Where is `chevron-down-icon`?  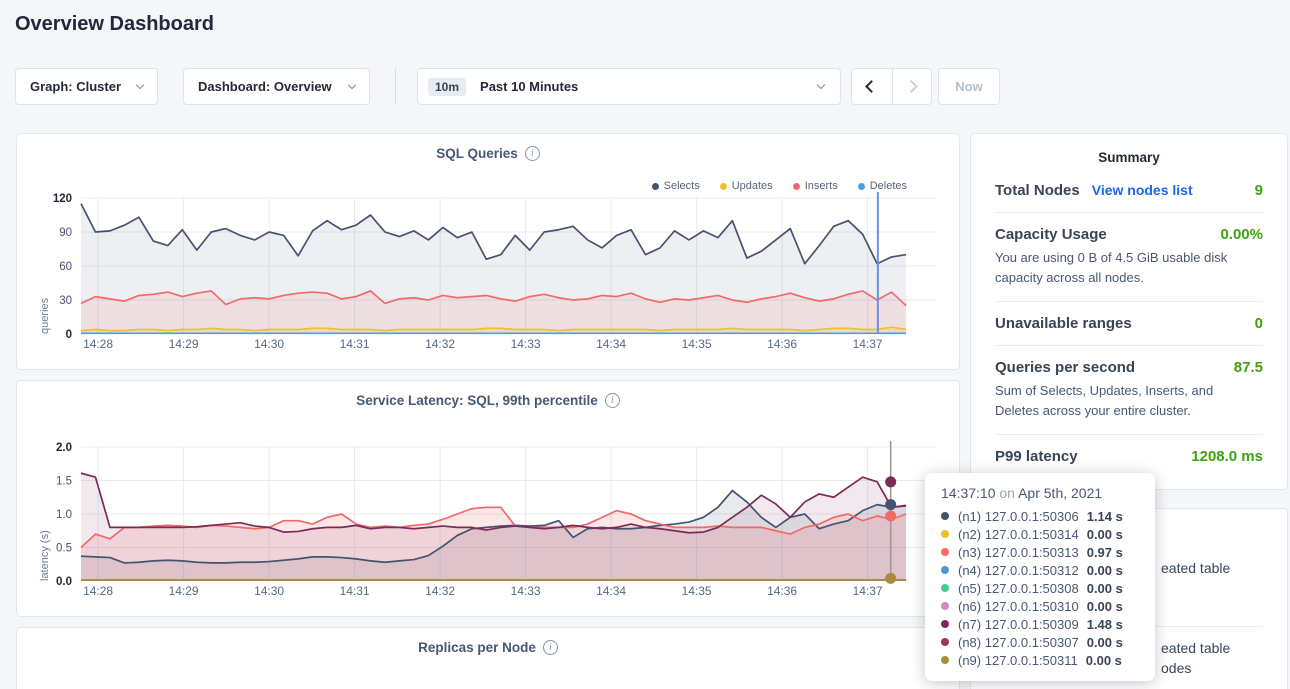
chevron-down-icon is located at coordinates (140, 85).